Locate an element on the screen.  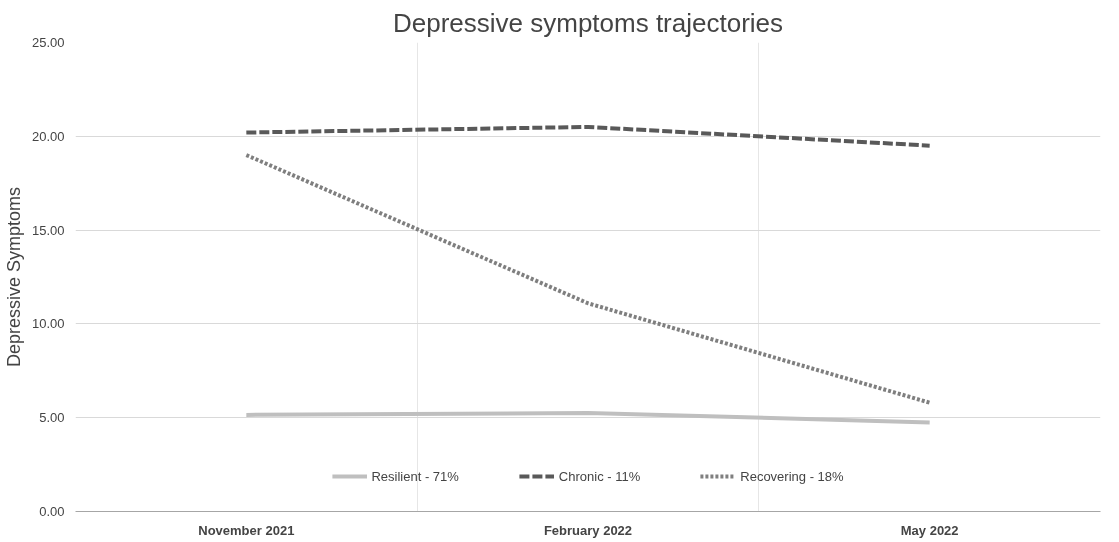
x-tick-label: May 2022 is located at coordinates (929, 530).